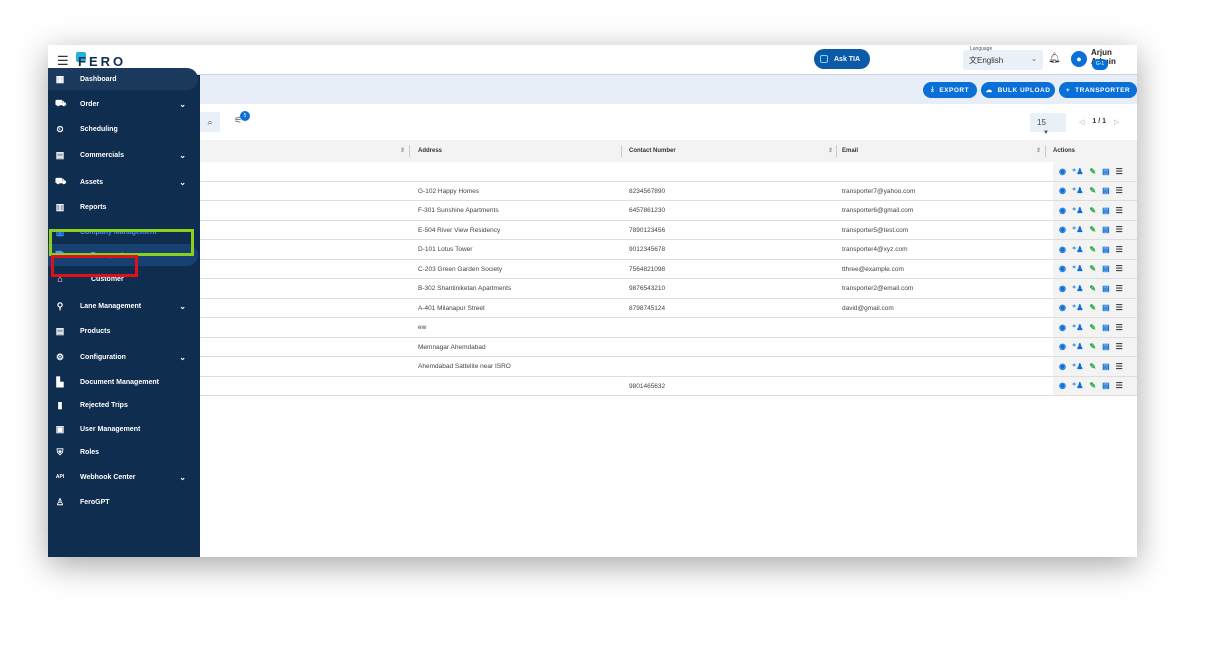 This screenshot has width=1232, height=653. What do you see at coordinates (1018, 90) in the screenshot?
I see `bulk-upload-button: ☁ BULK UPLOAD` at bounding box center [1018, 90].